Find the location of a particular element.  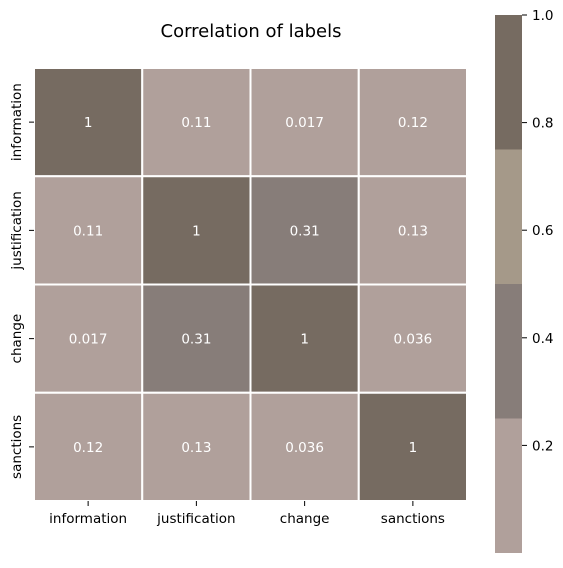

colorbar: 0.2 0.4 0.6 0.8 1.0 is located at coordinates (524, 280).